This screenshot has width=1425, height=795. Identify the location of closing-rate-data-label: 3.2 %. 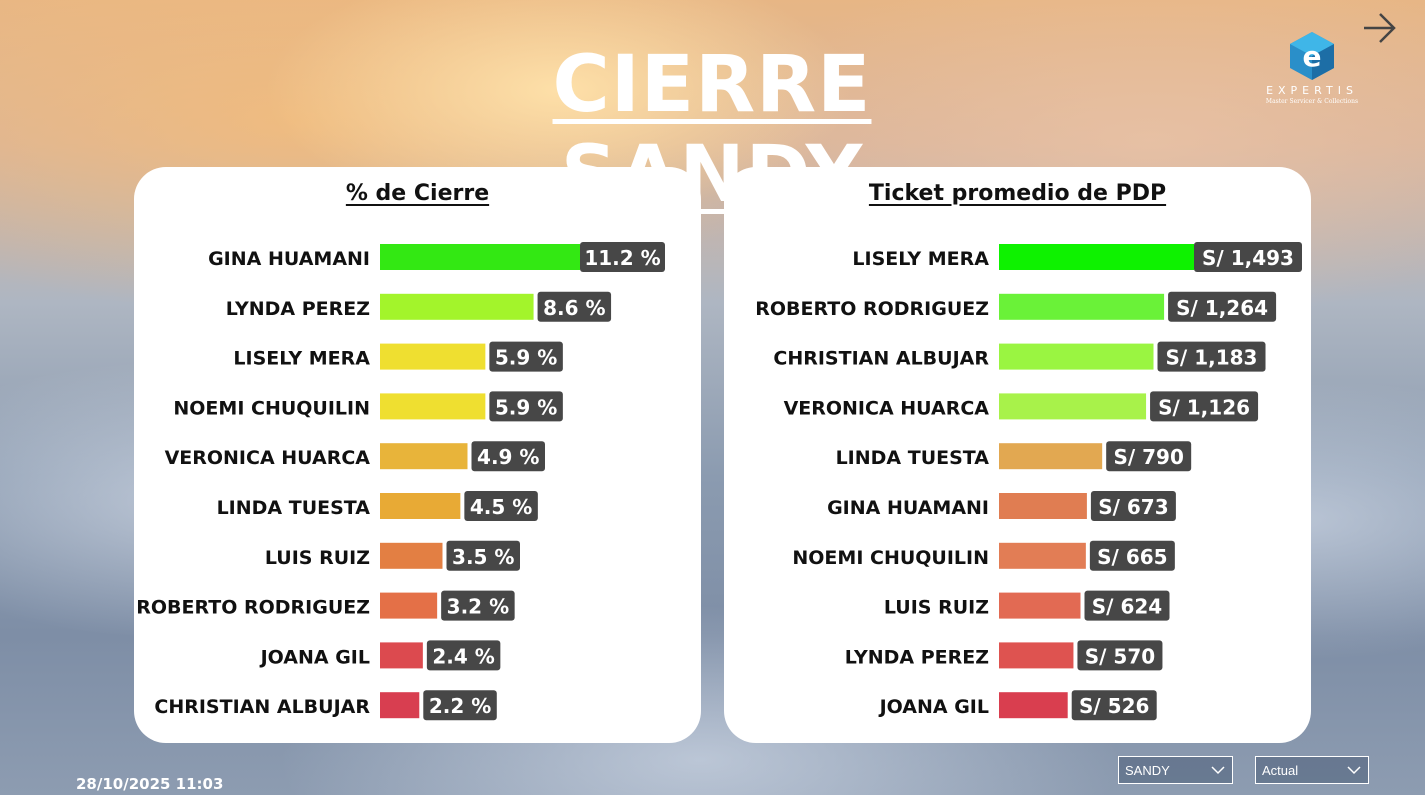
(478, 607).